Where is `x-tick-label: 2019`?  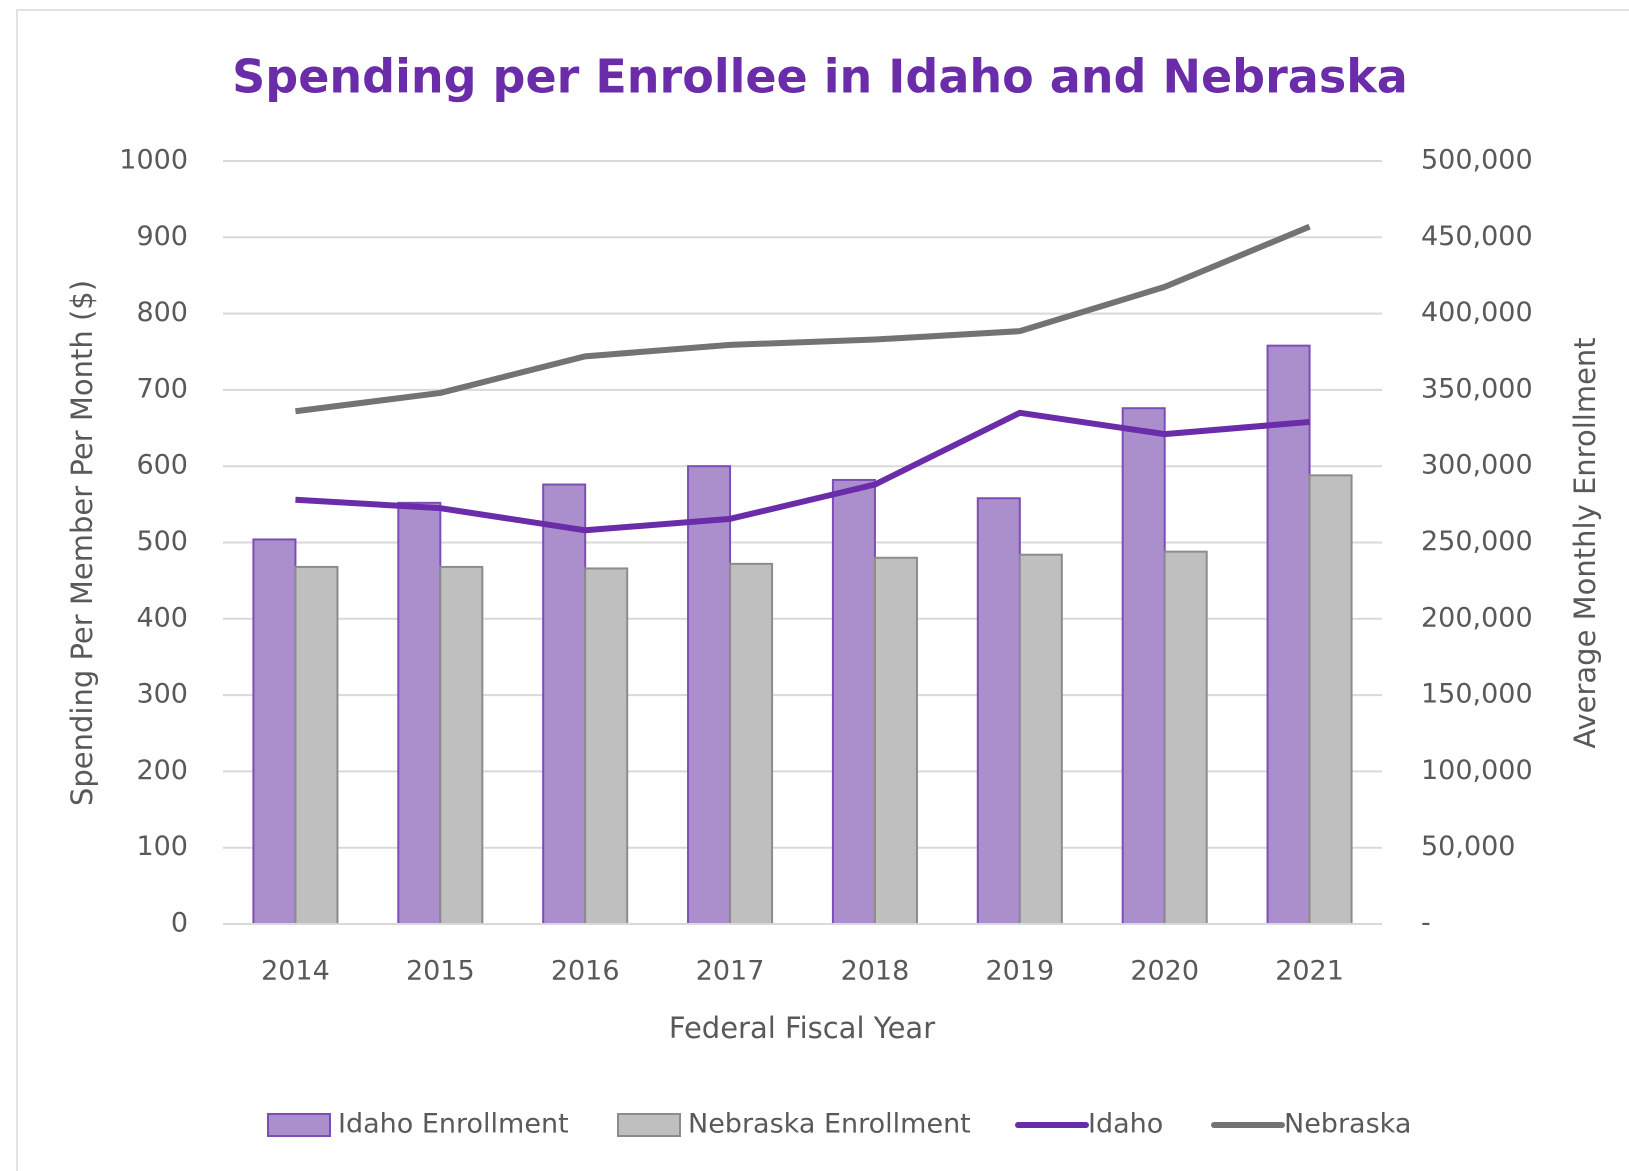
x-tick-label: 2019 is located at coordinates (1019, 971).